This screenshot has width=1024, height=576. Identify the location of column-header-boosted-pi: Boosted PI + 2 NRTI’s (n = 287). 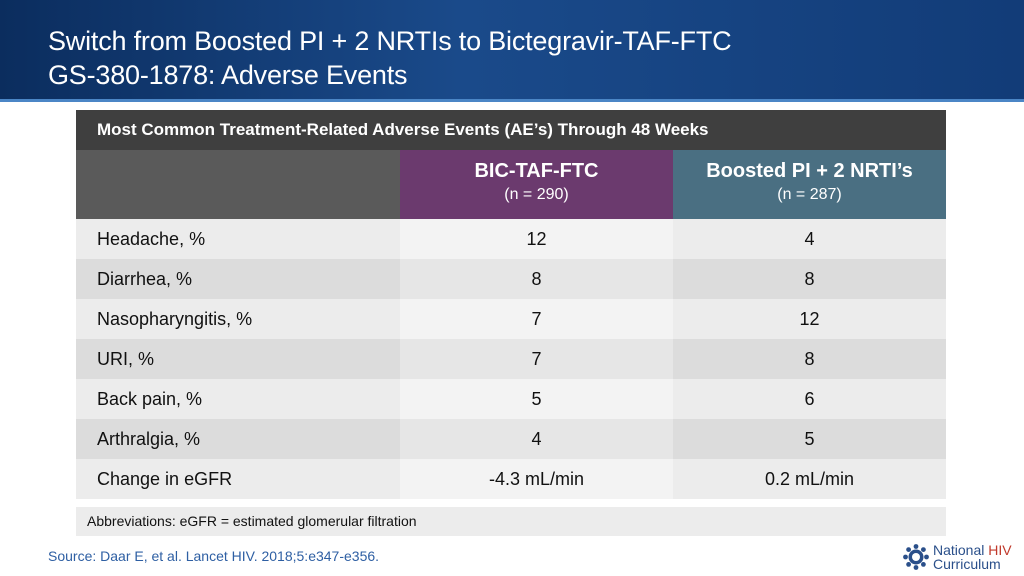
(809, 184).